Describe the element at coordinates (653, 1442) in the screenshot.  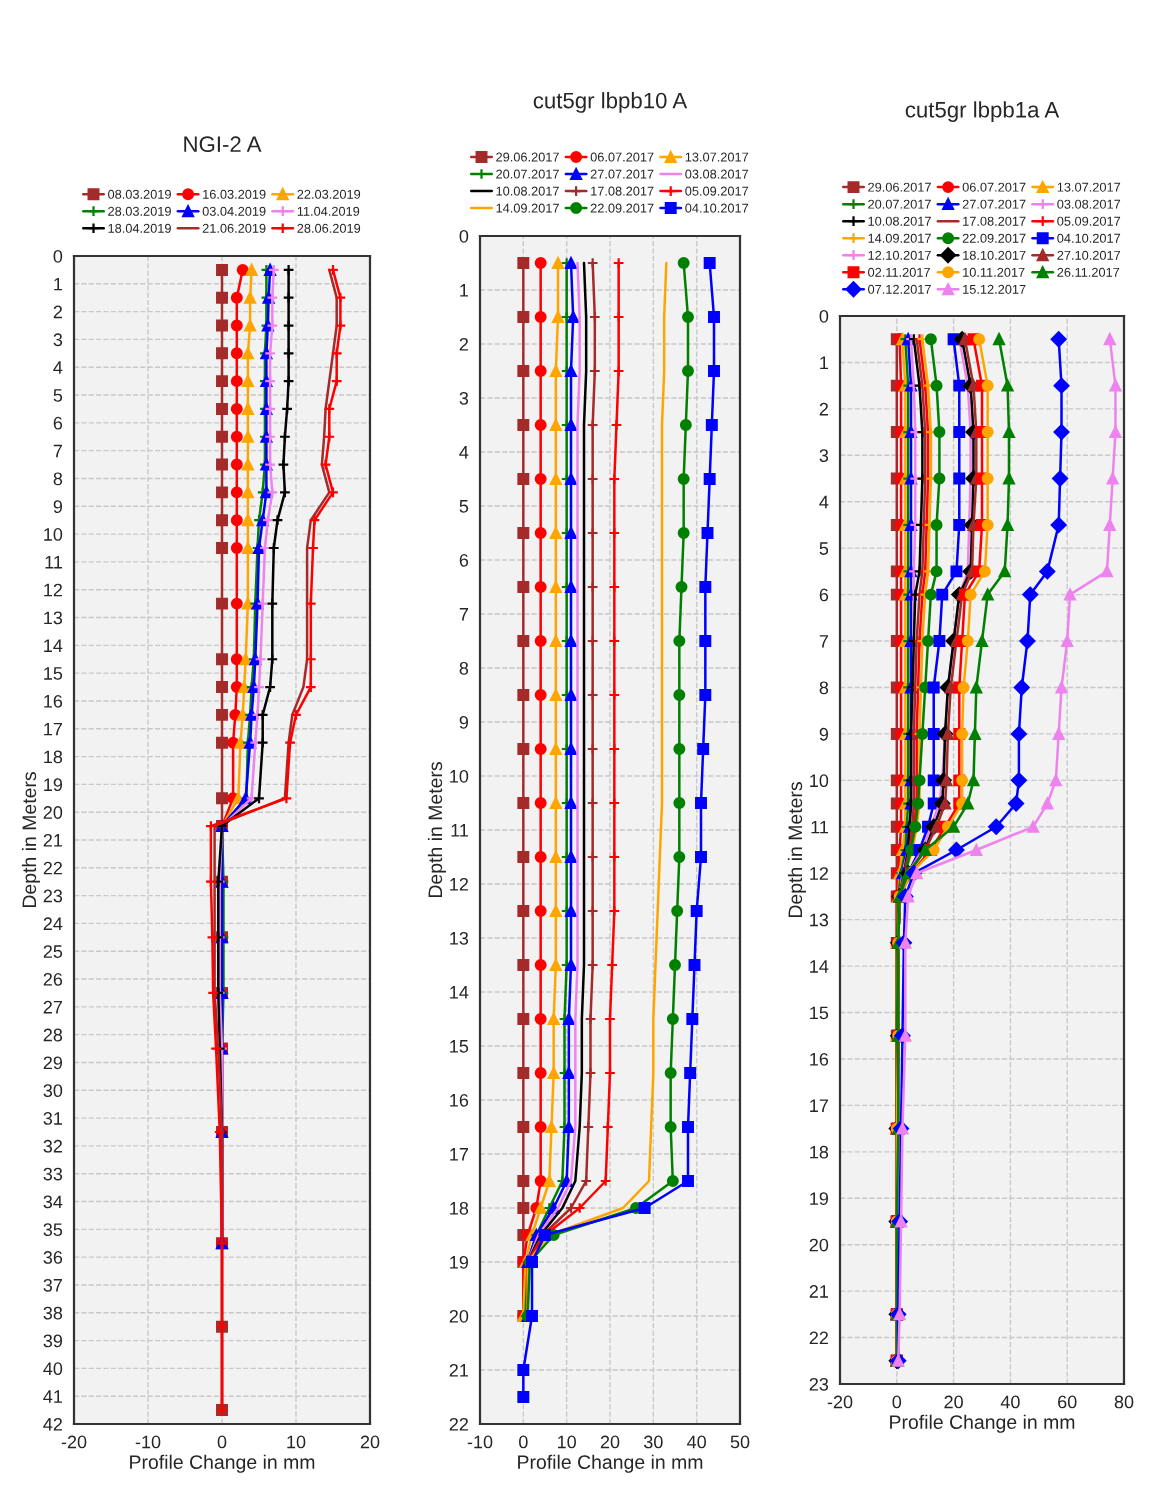
I see `x-tick-label: 30` at that location.